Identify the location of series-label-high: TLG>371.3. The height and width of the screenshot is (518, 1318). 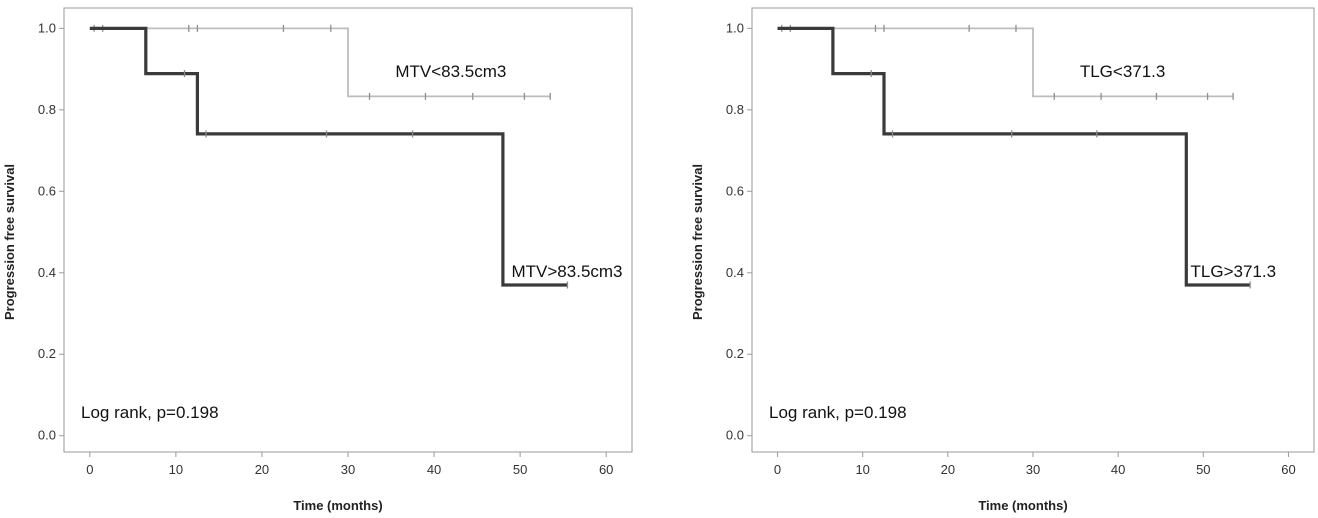
(1234, 271).